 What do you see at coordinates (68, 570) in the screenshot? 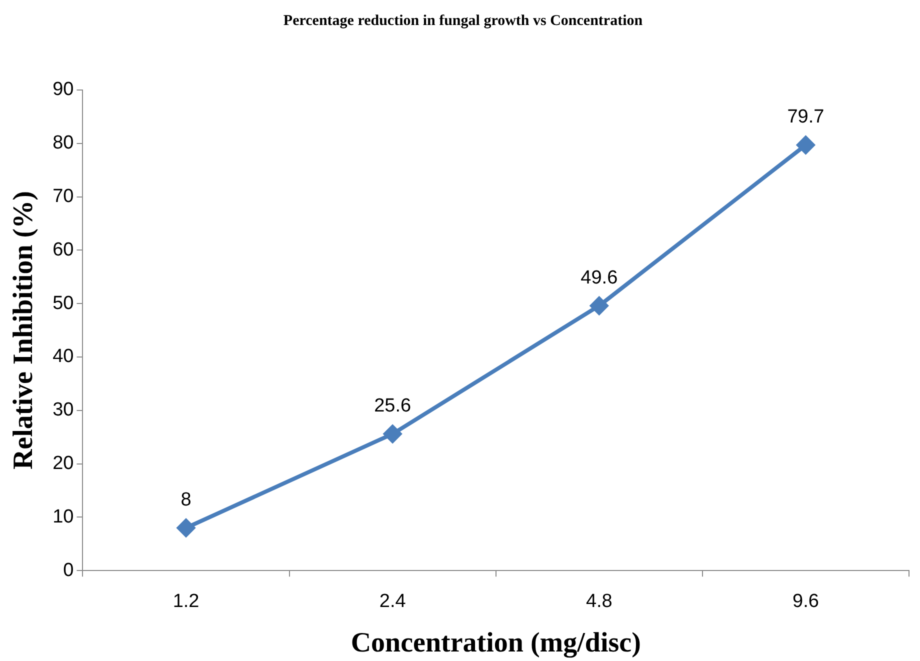
I see `y-tick-label: 0` at bounding box center [68, 570].